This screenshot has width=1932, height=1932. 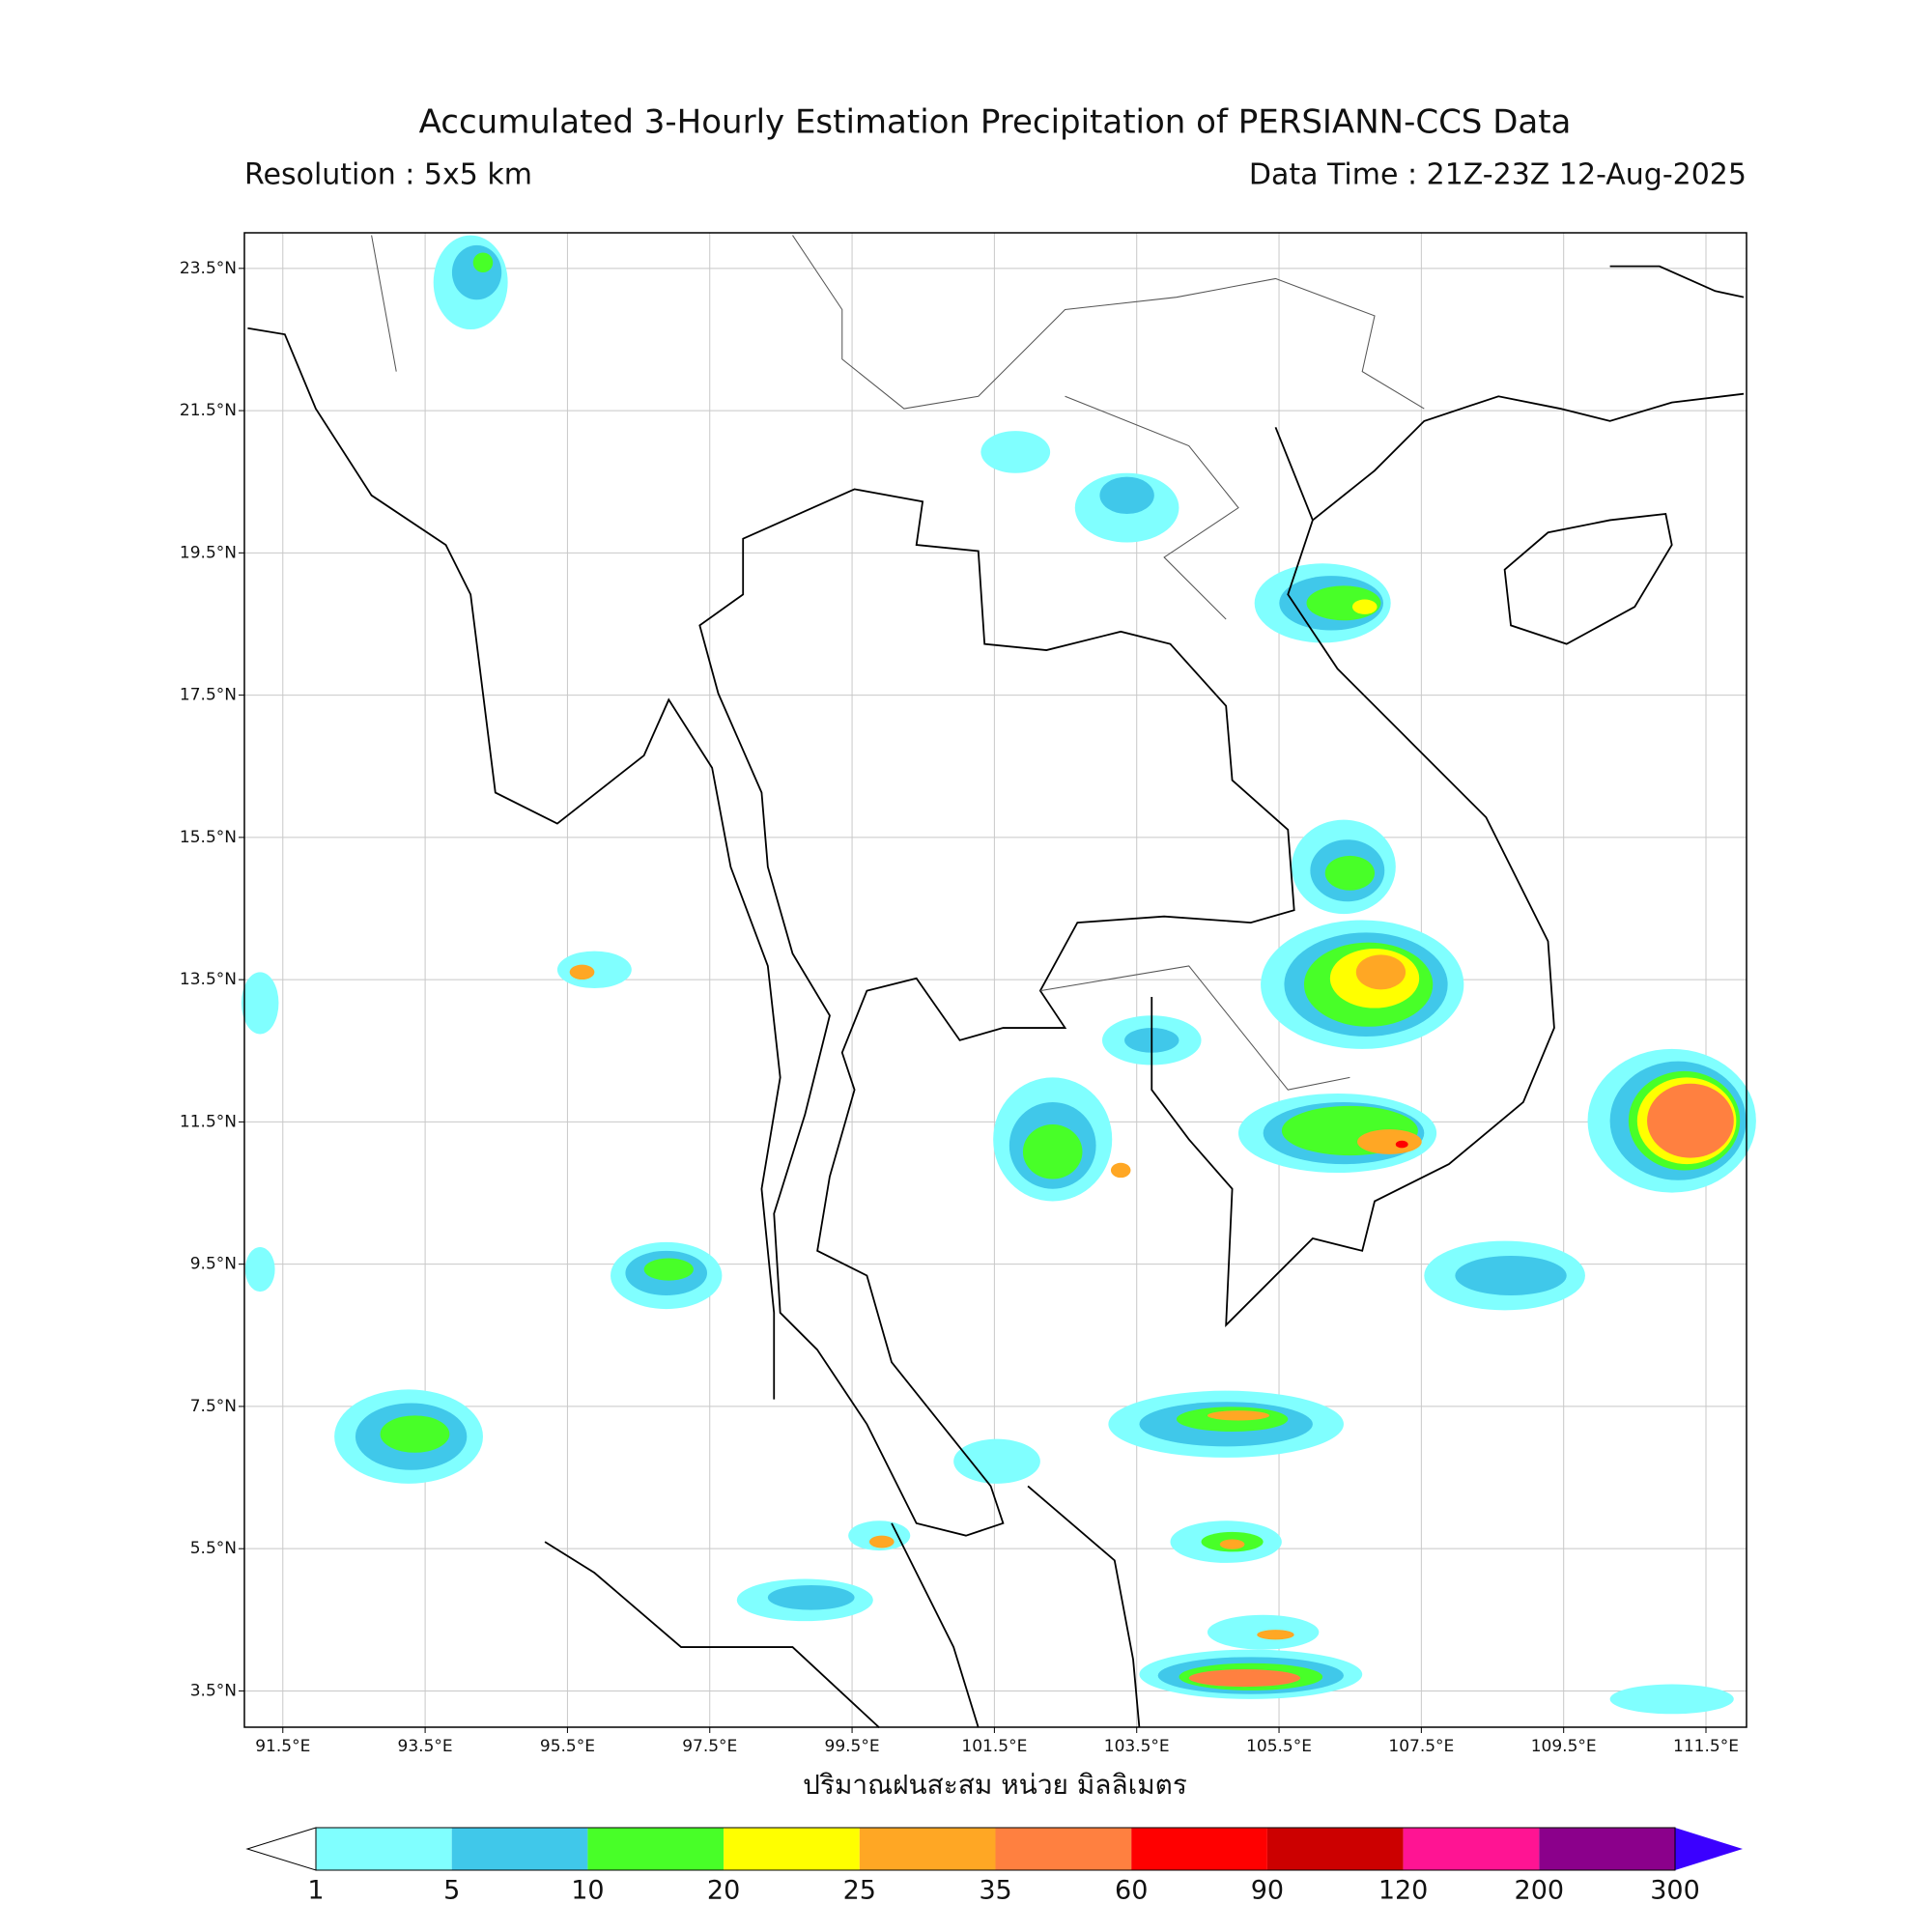 I want to click on y-tick-label: 3.5°N, so click(x=213, y=1690).